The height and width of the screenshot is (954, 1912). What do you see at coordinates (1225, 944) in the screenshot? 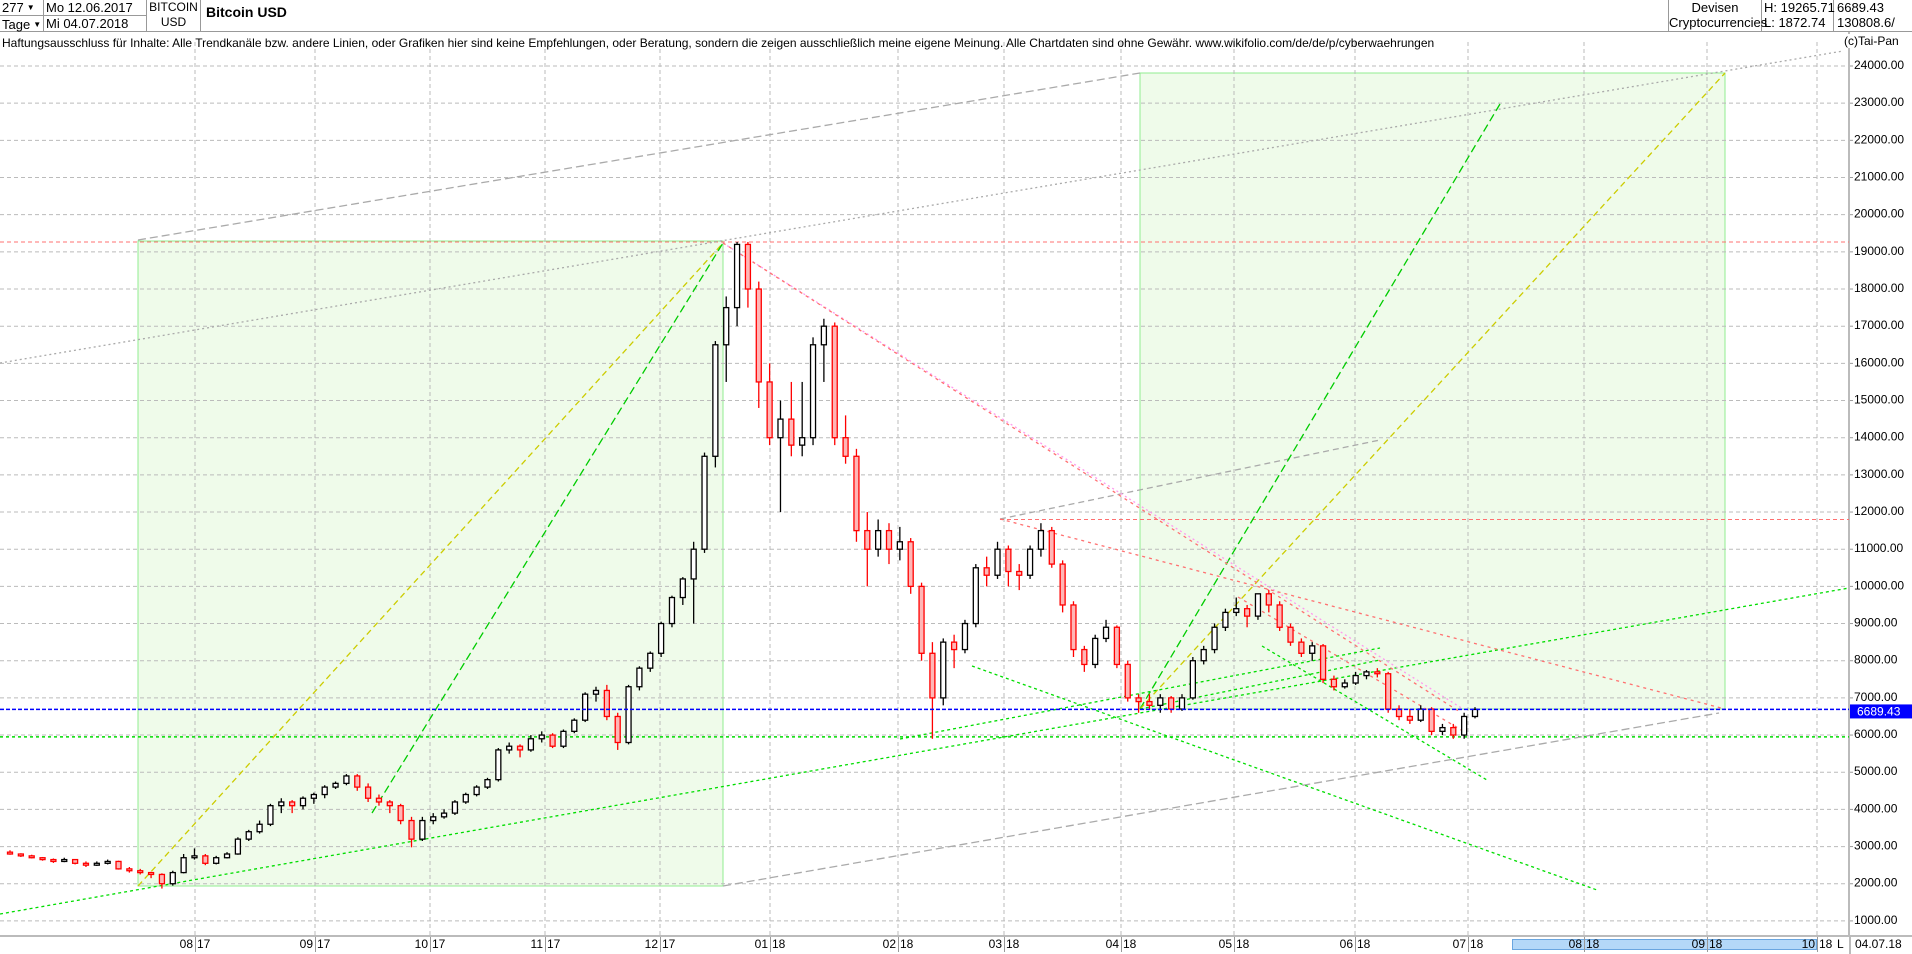
I see `x-tick-month: 05` at bounding box center [1225, 944].